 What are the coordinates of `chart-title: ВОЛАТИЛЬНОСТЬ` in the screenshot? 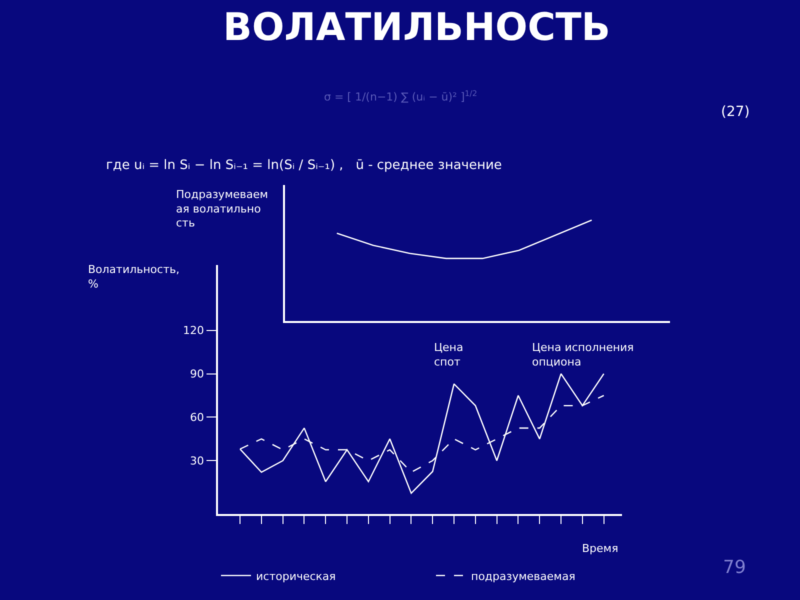 It's located at (416, 27).